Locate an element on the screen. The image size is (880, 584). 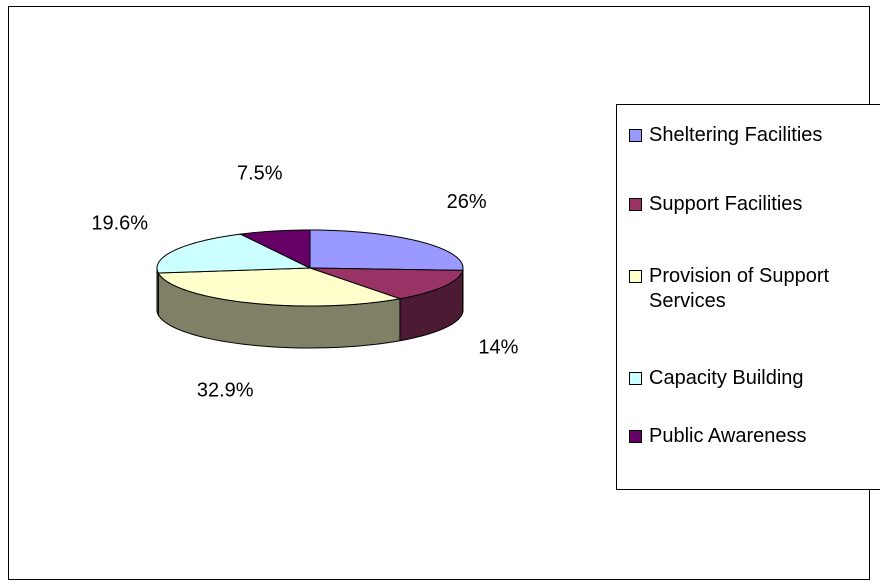
data-label: 26% is located at coordinates (467, 202).